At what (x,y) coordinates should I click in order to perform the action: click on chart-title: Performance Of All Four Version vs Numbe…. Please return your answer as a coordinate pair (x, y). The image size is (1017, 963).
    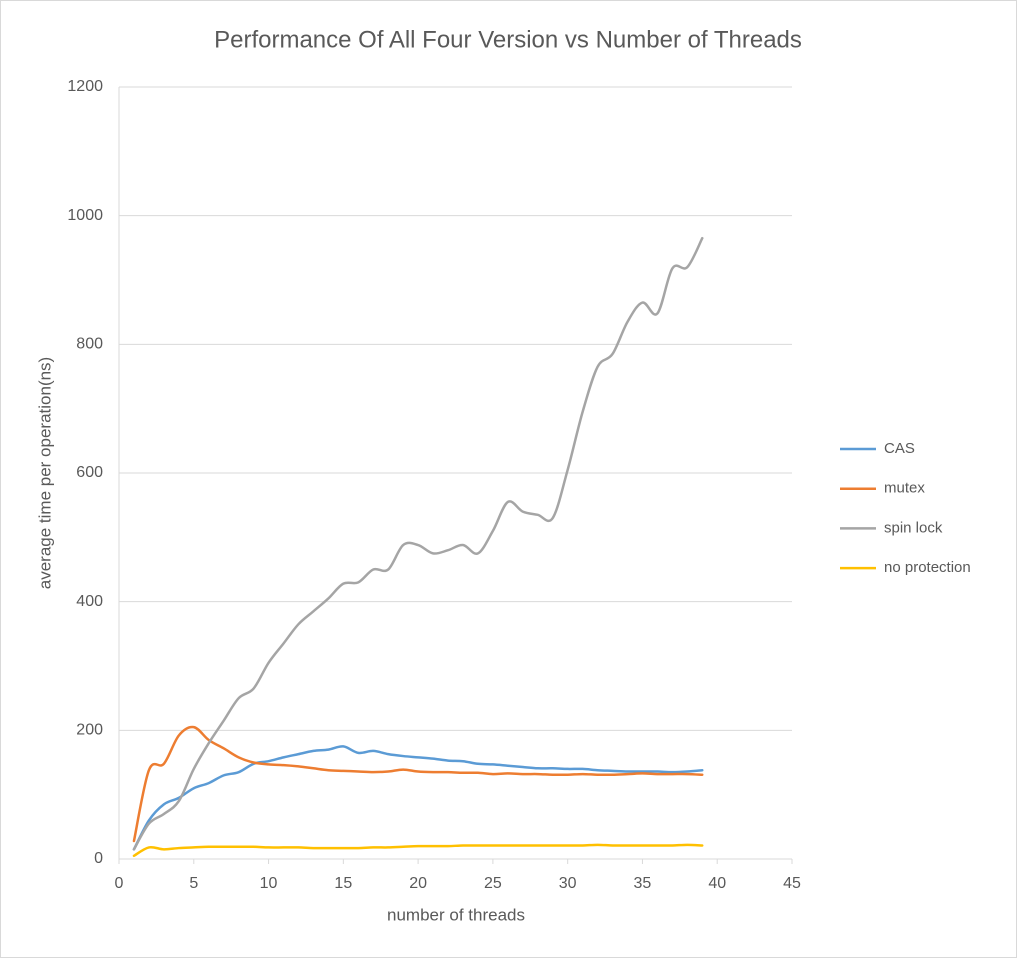
    Looking at the image, I should click on (508, 39).